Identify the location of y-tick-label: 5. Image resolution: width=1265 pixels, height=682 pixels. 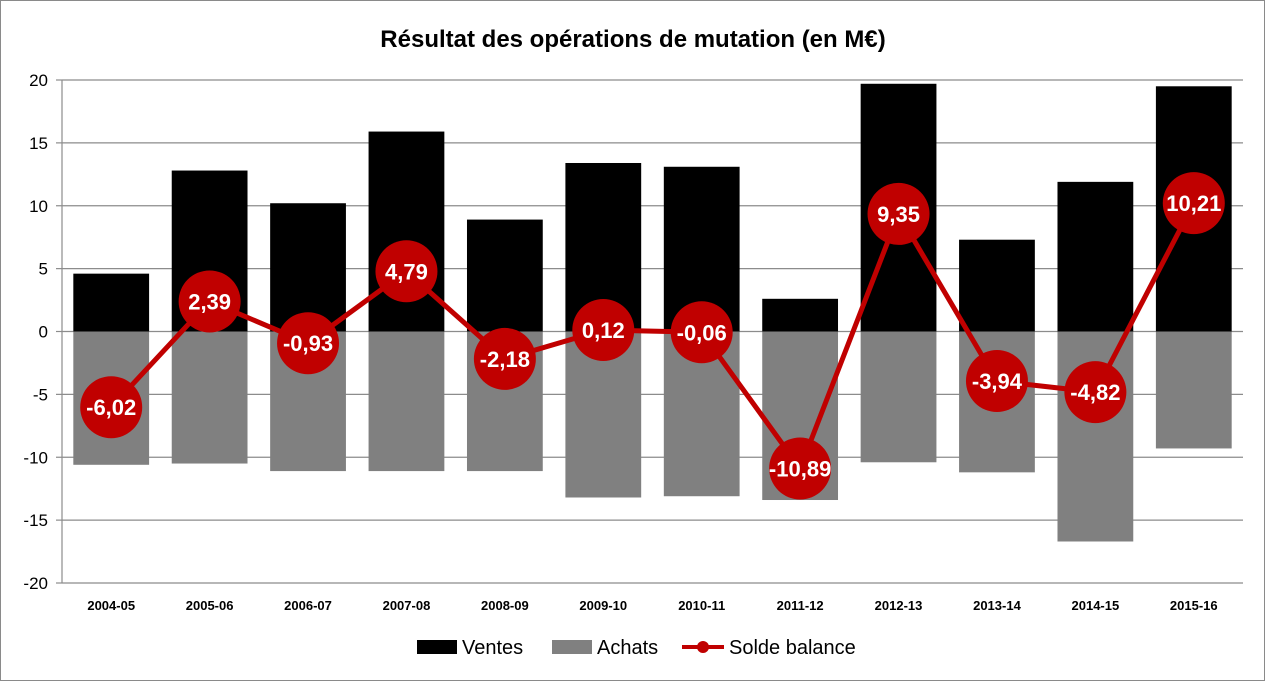
(43, 269).